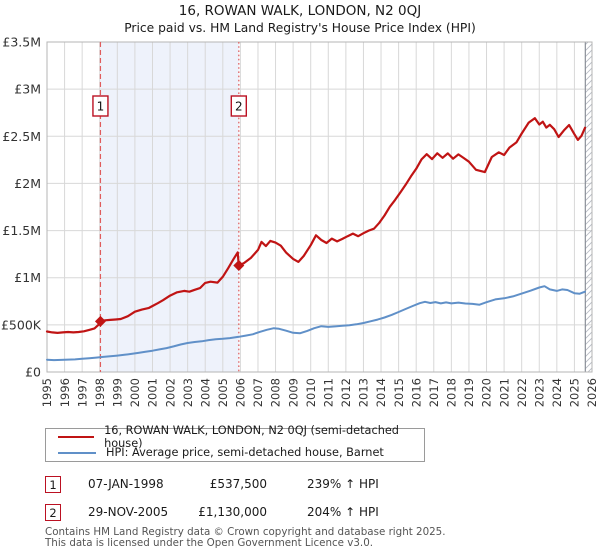 This screenshot has height=560, width=600. Describe the element at coordinates (21, 42) in the screenshot. I see `svg-text: £3.5M` at that location.